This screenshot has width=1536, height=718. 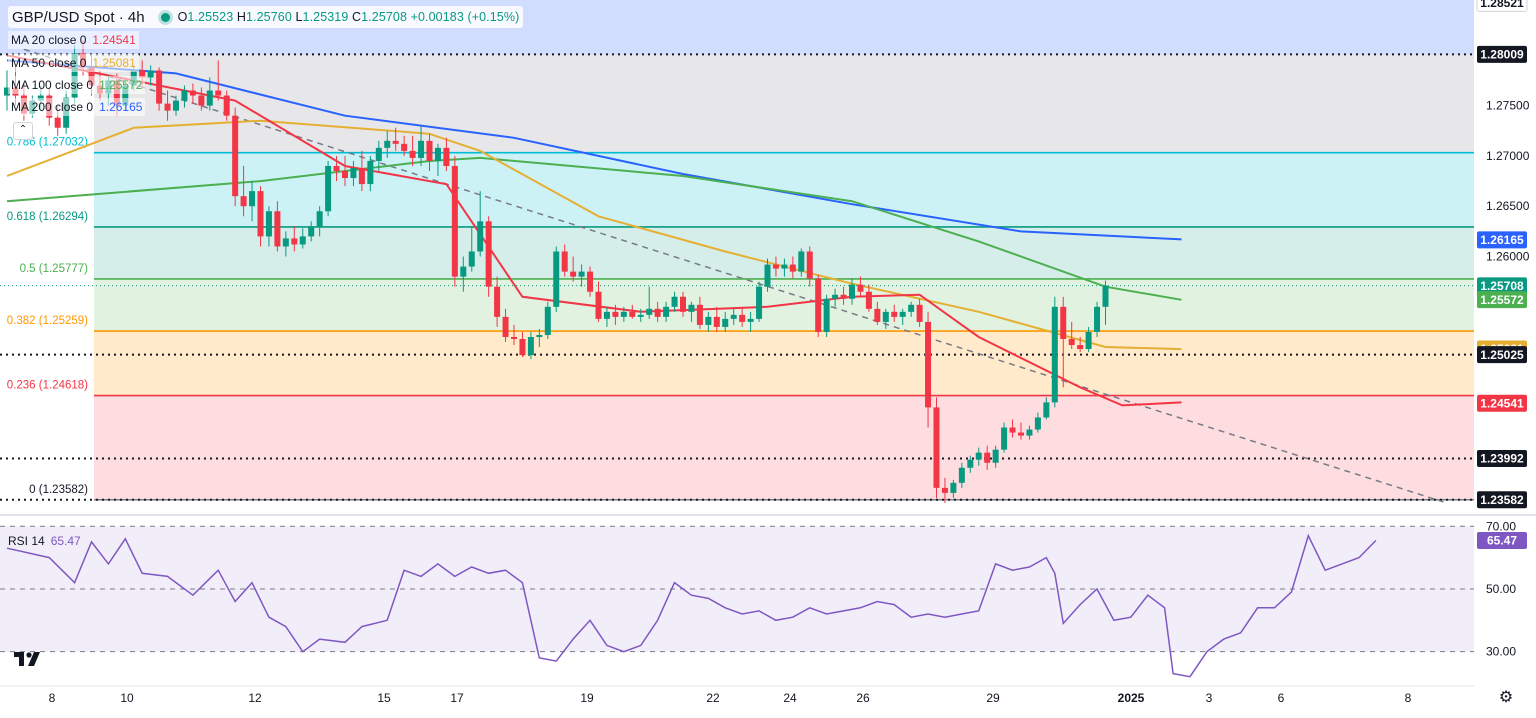 I want to click on ma100-legend: MA 100 close 0 1.25572, so click(x=77, y=85).